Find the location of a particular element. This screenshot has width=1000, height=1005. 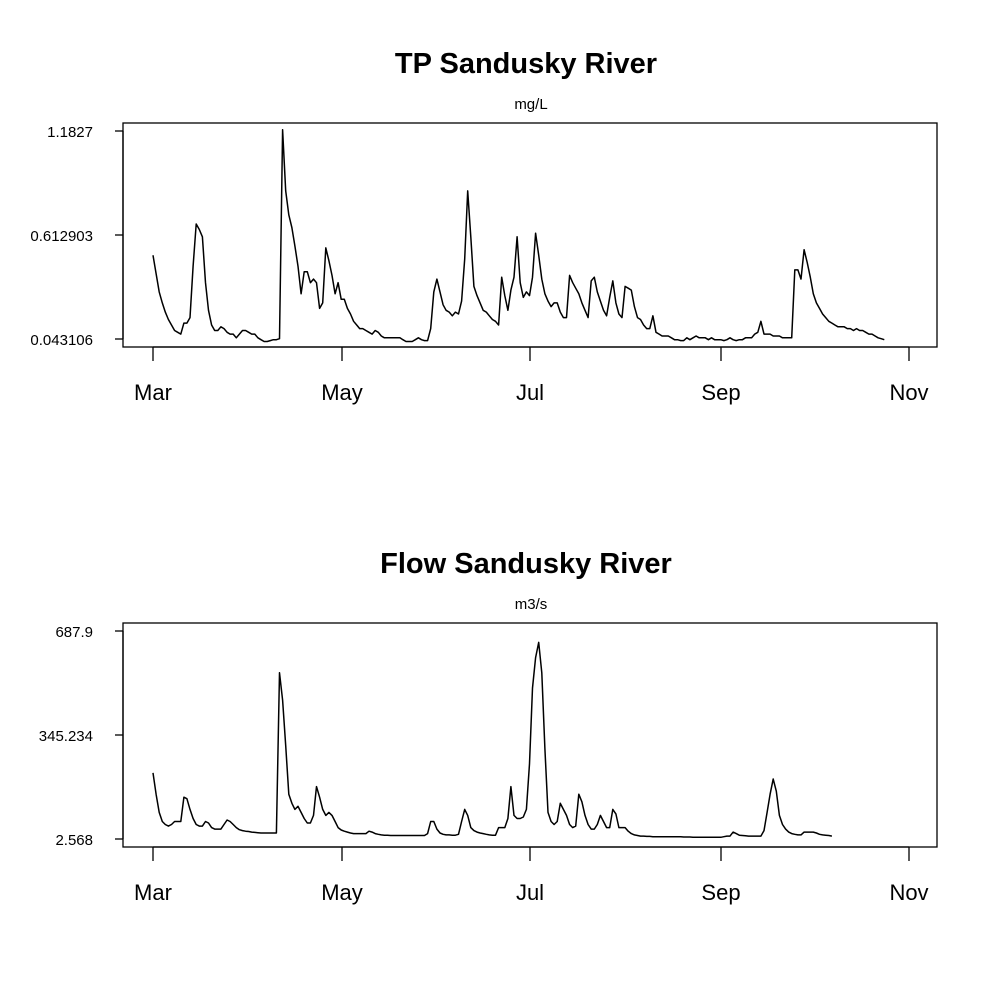

tp-x-tick-label-mar: Mar is located at coordinates (153, 392).